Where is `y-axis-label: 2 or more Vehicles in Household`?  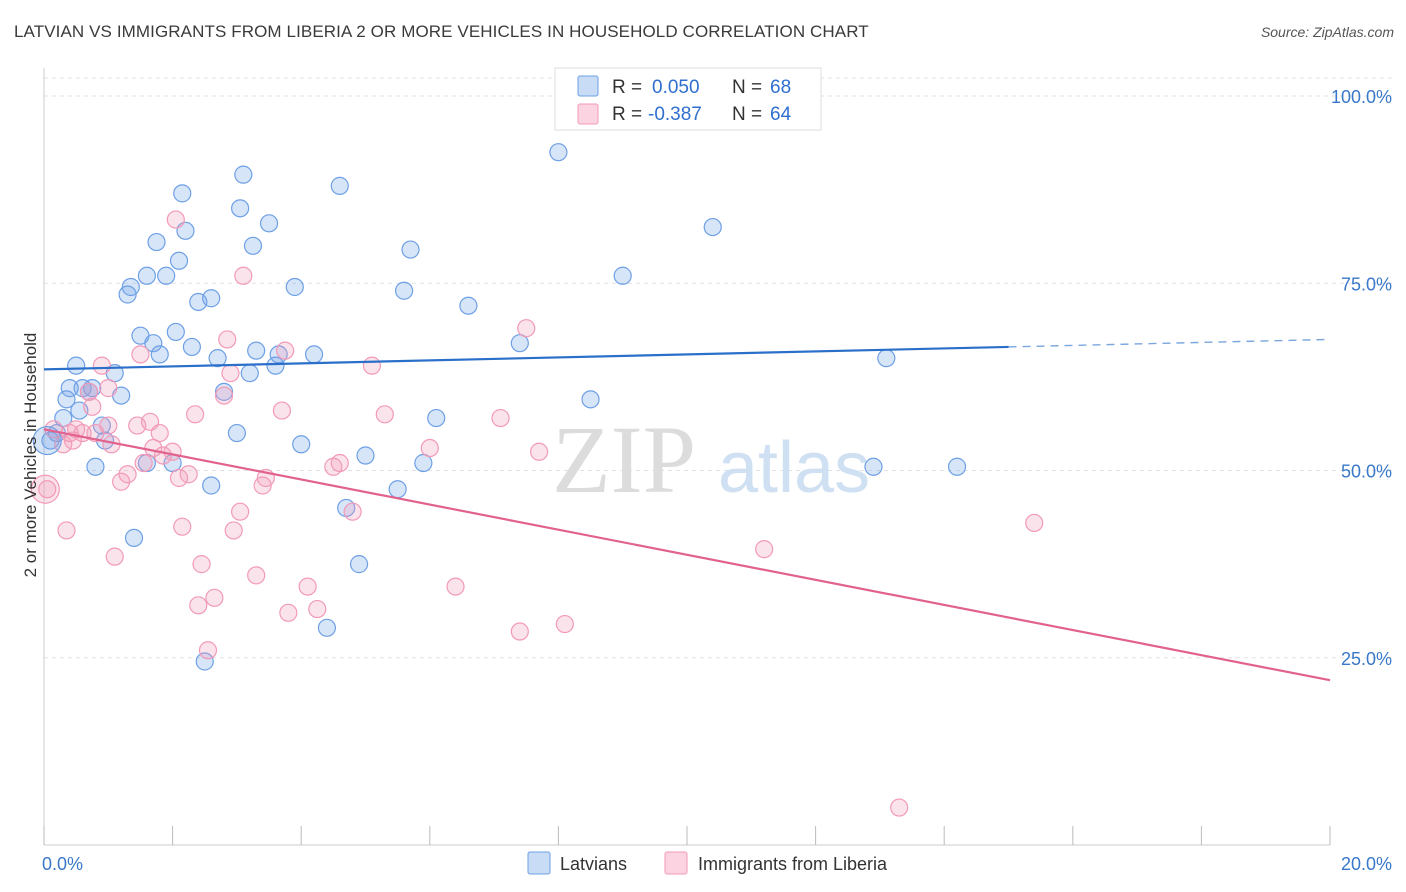
y-axis-label: 2 or more Vehicles in Household is located at coordinates (30, 455).